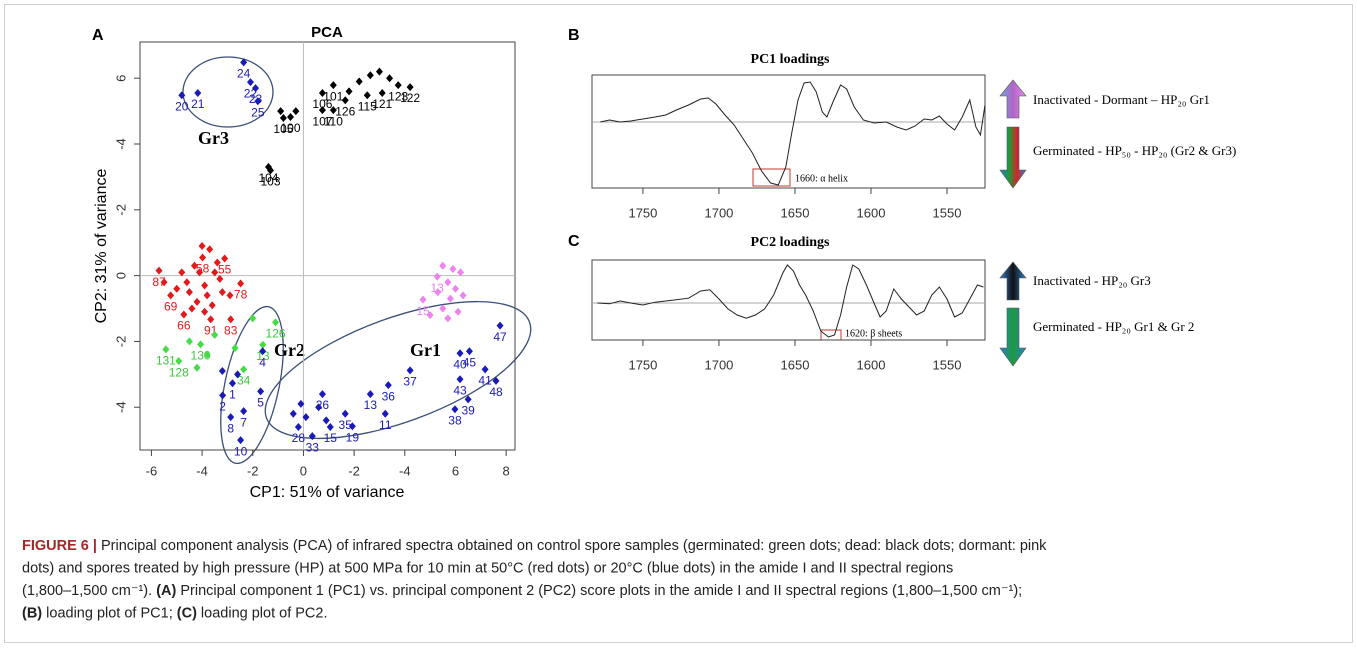  What do you see at coordinates (642, 212) in the screenshot?
I see `x-tick-label: 1750` at bounding box center [642, 212].